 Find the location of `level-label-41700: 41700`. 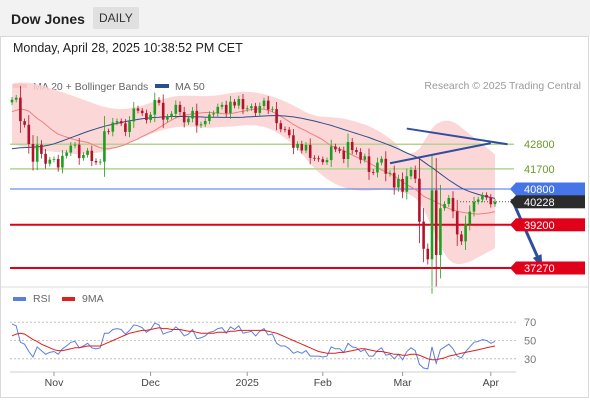

level-label-41700: 41700 is located at coordinates (539, 170).